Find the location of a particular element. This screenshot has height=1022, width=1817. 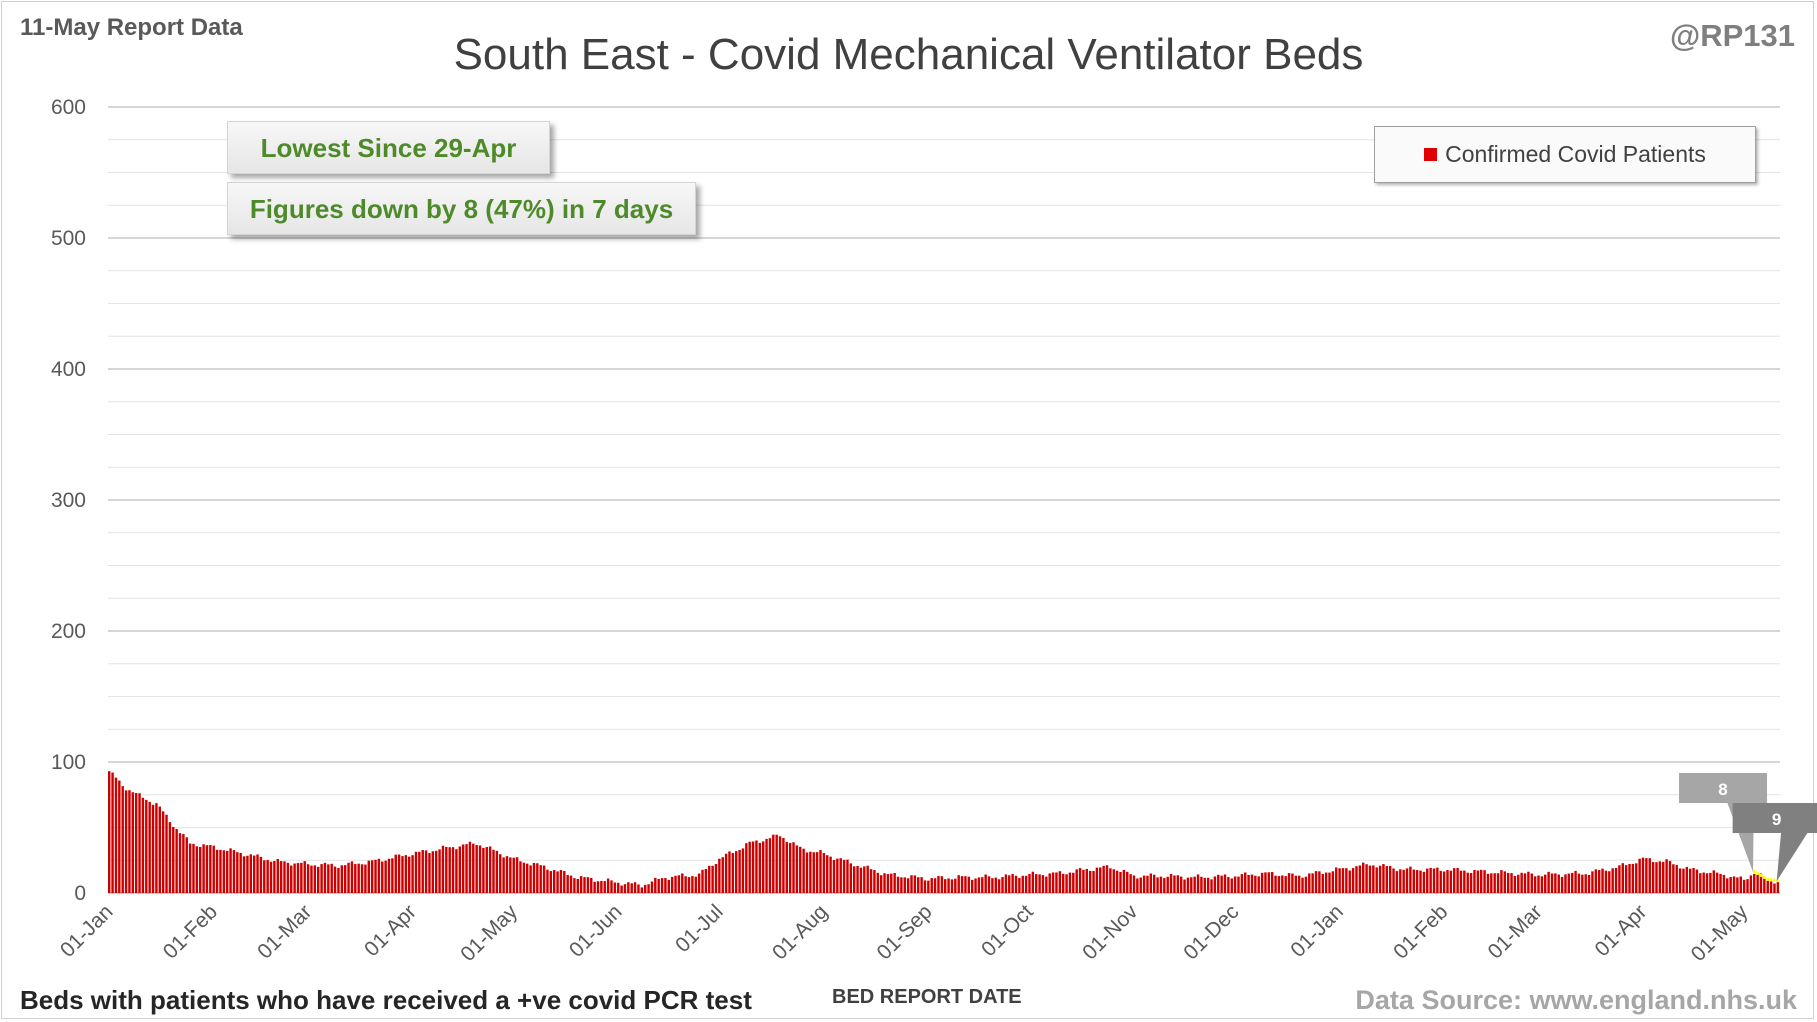

y-tick-label: 0 is located at coordinates (80, 893).